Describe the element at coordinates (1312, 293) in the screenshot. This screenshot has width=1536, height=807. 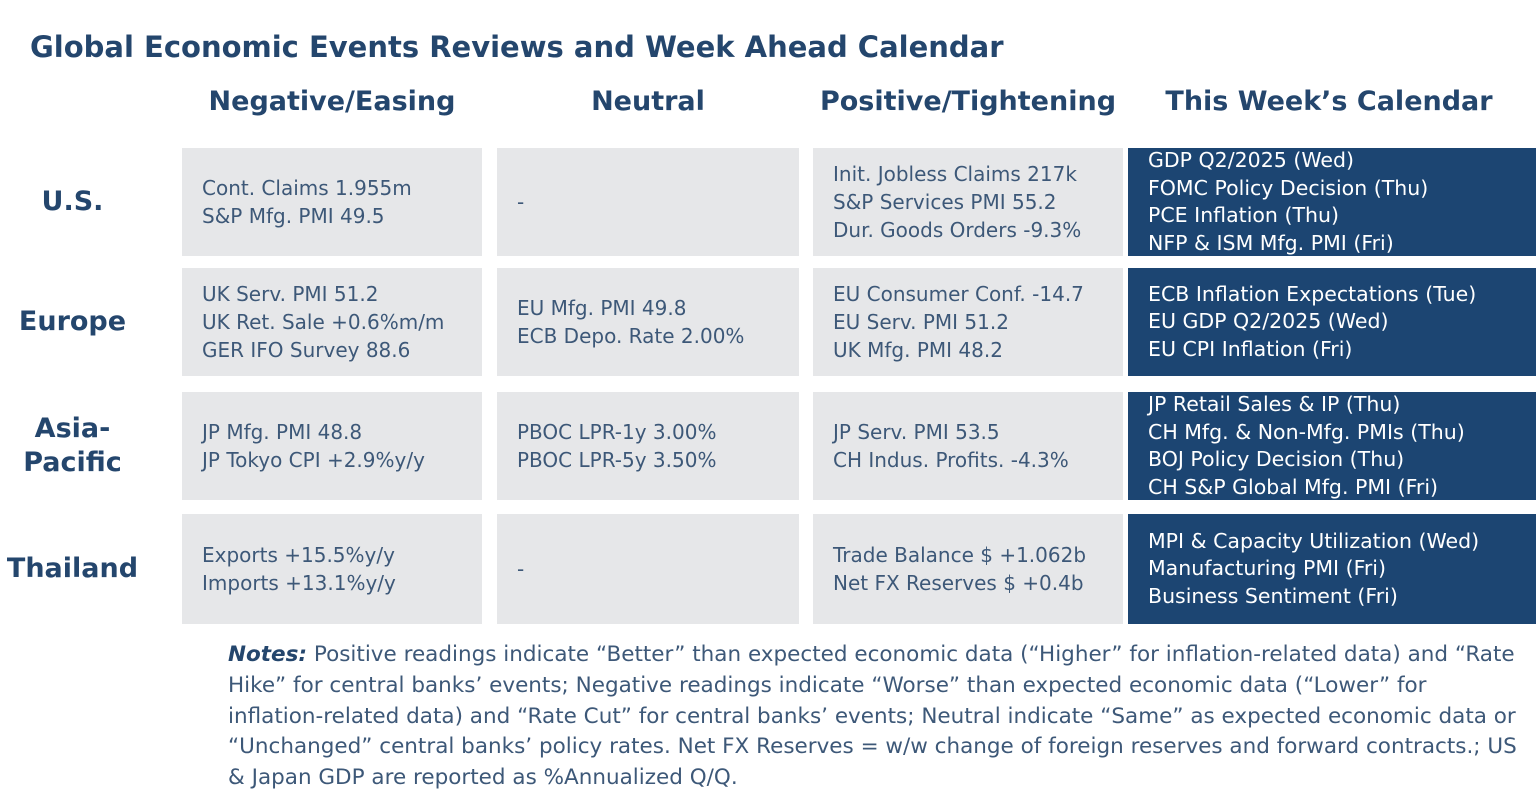
I see `calendar-event: ECB Inflation Expectations (Tue)` at that location.